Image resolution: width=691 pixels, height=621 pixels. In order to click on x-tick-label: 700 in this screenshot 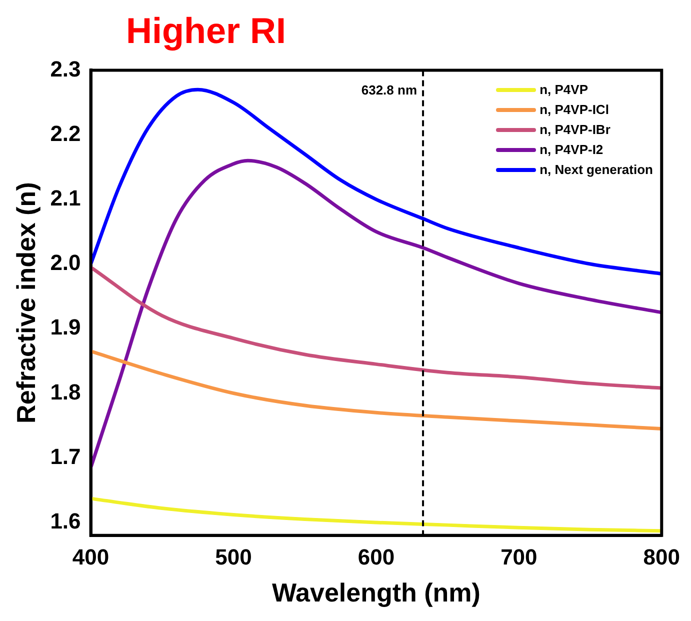, I will do `click(519, 557)`.